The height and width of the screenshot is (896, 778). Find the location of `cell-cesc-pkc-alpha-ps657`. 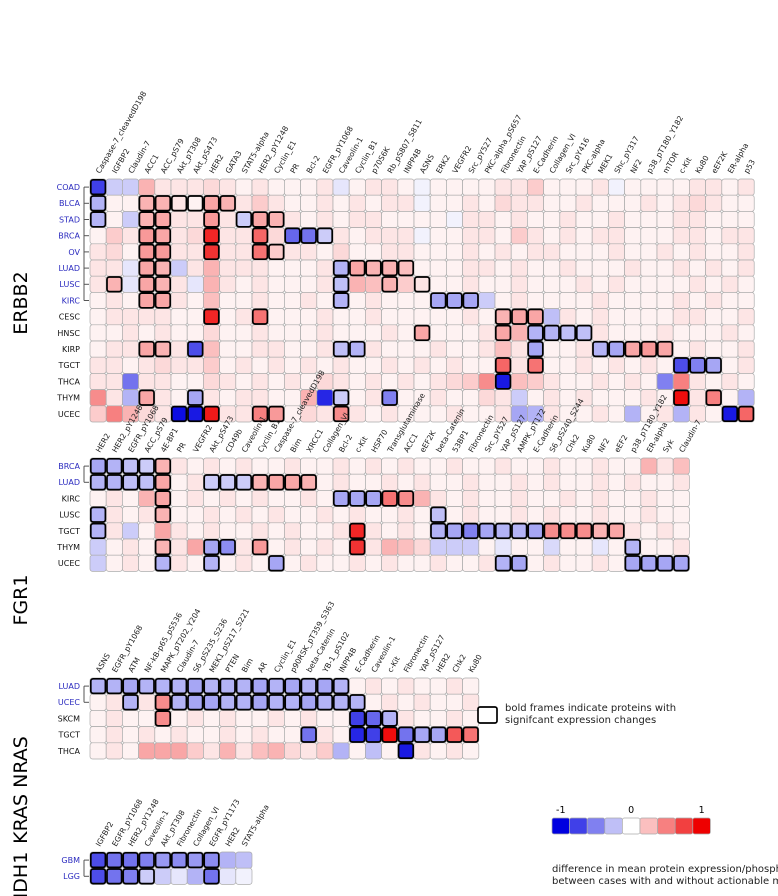

cell-cesc-pkc-alpha-ps657 is located at coordinates (487, 317).